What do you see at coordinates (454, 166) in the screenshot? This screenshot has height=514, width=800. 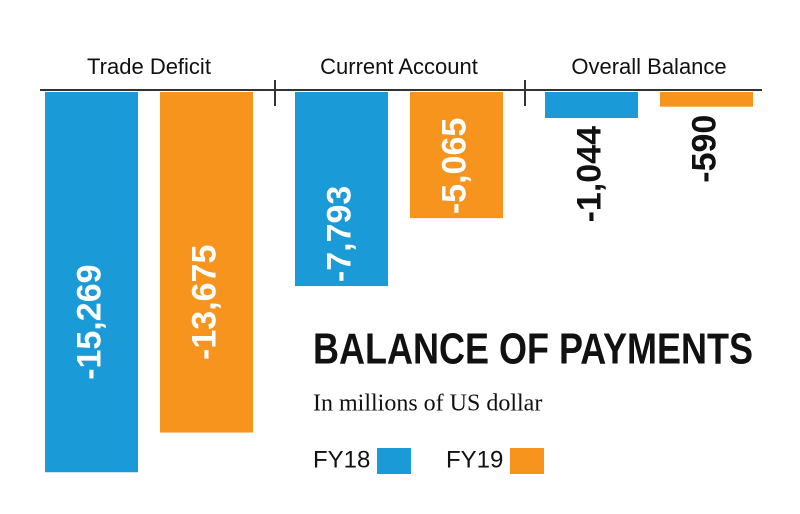 I see `value-label: -5,065` at bounding box center [454, 166].